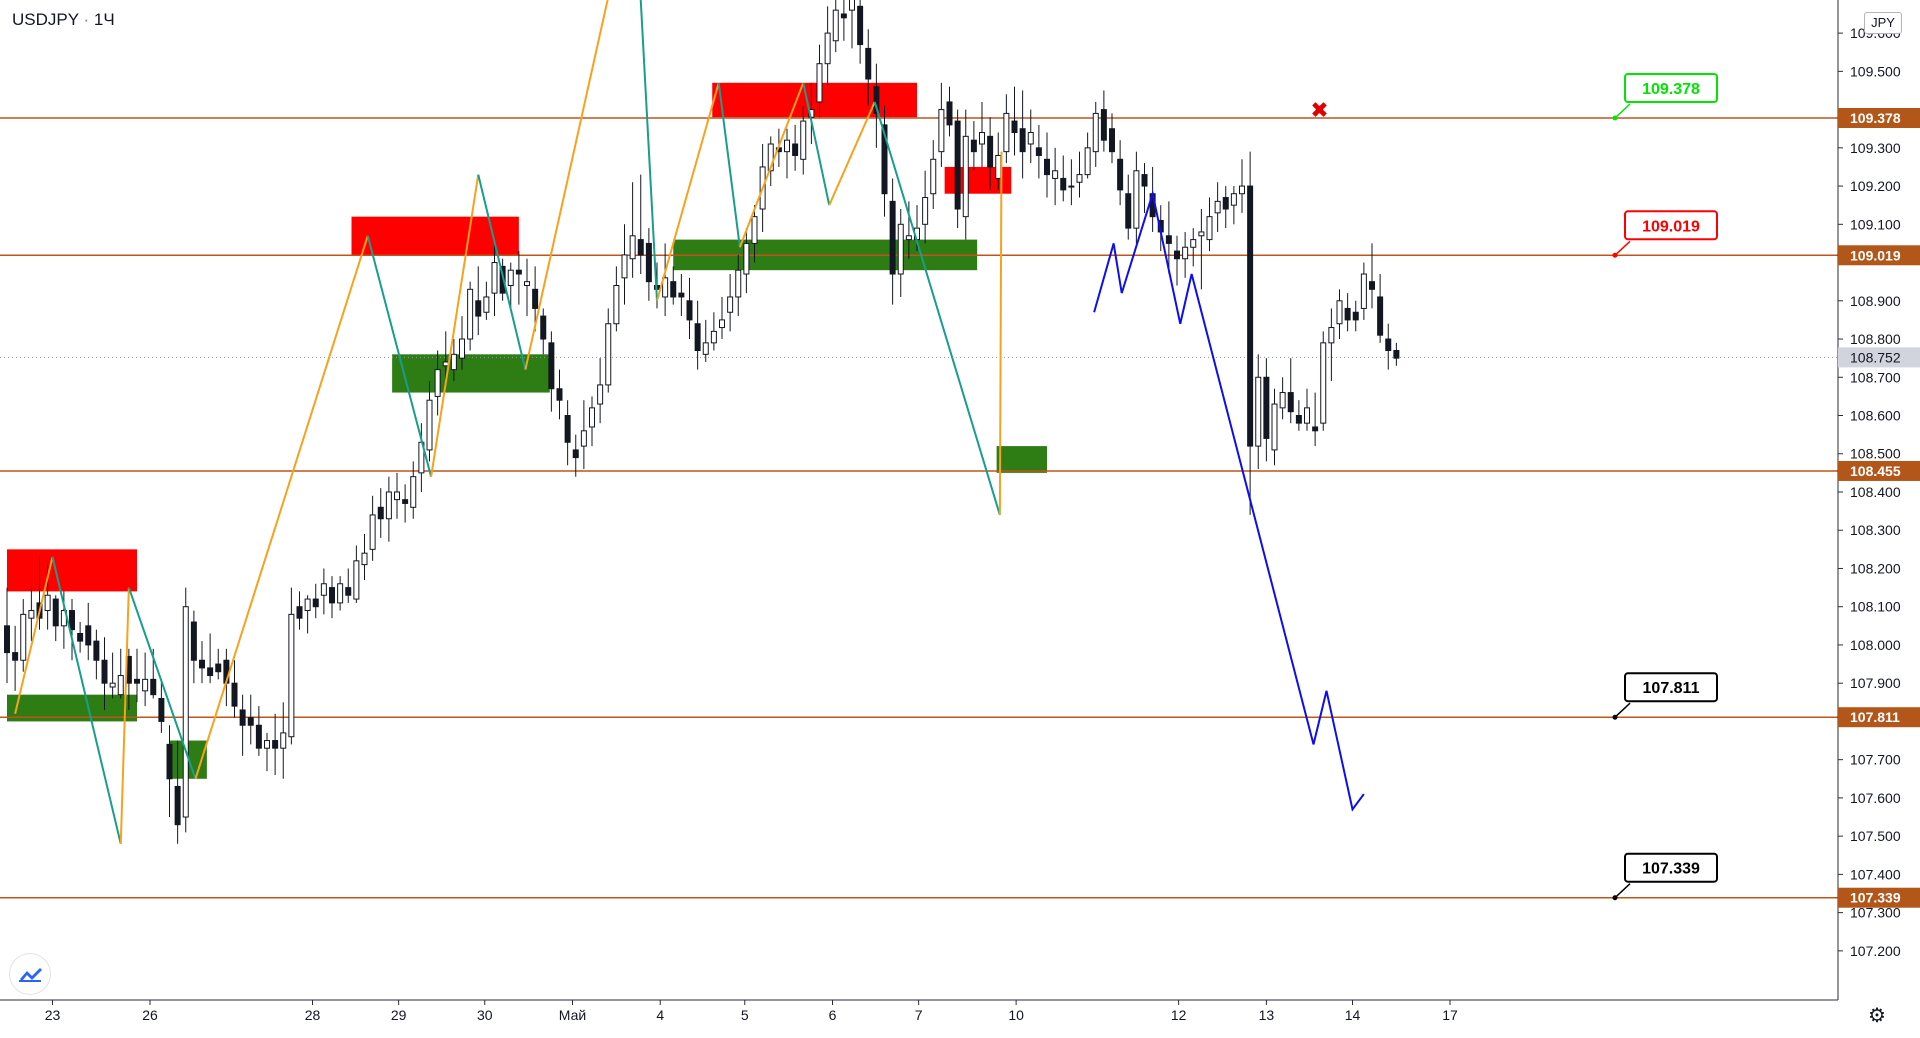  What do you see at coordinates (1875, 913) in the screenshot?
I see `price-tick-label: 107.300` at bounding box center [1875, 913].